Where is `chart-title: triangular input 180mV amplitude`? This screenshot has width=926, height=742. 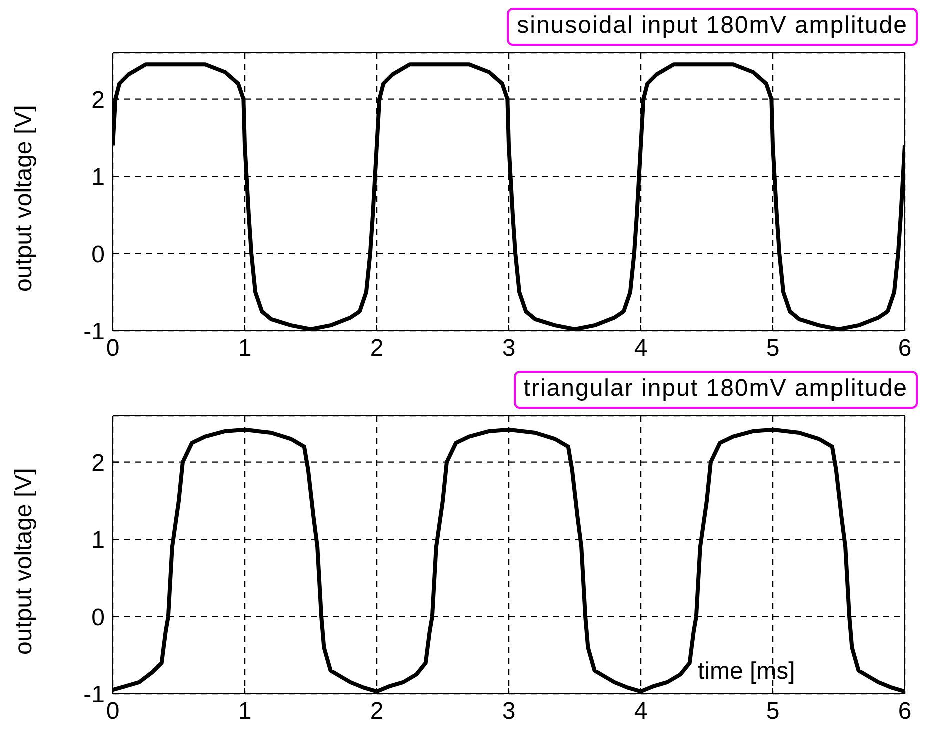 chart-title: triangular input 180mV amplitude is located at coordinates (716, 390).